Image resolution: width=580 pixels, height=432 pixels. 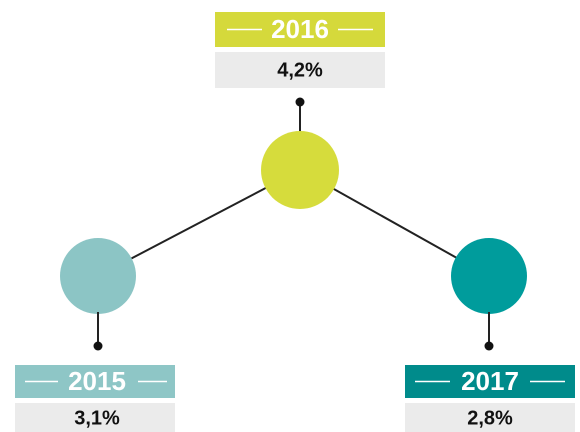 I want to click on value-label: 3,1%, so click(x=97, y=418).